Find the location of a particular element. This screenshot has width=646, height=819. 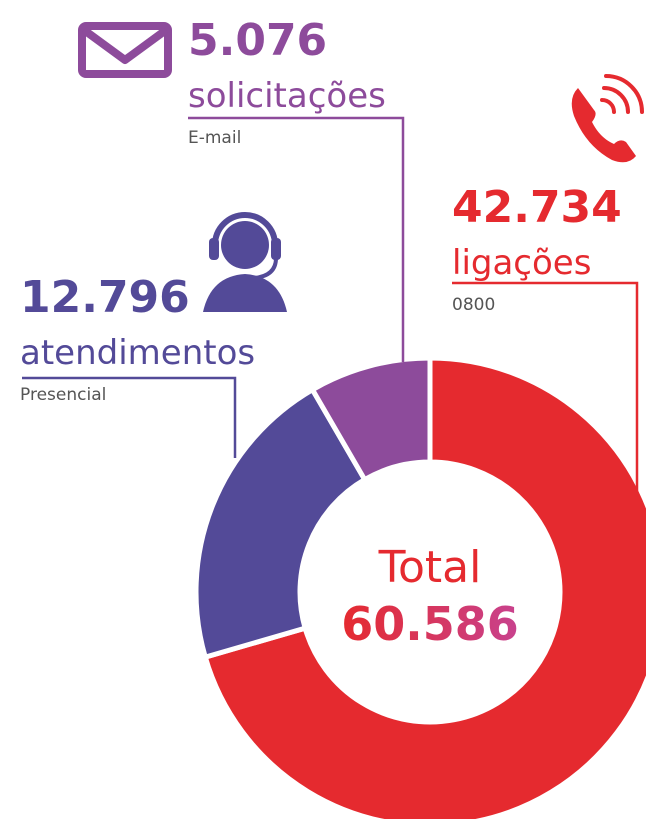

headset-icon is located at coordinates (245, 262).